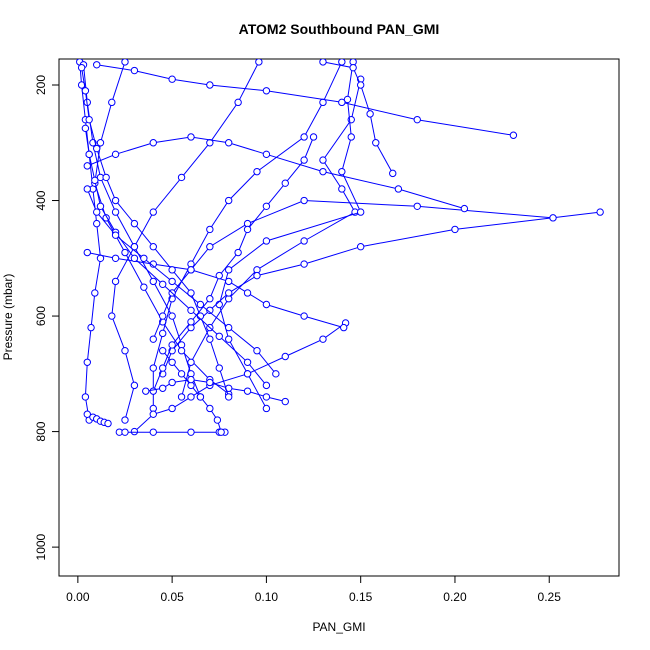  I want to click on y-axis: 200 400 600 800 1000, so click(47, 317).